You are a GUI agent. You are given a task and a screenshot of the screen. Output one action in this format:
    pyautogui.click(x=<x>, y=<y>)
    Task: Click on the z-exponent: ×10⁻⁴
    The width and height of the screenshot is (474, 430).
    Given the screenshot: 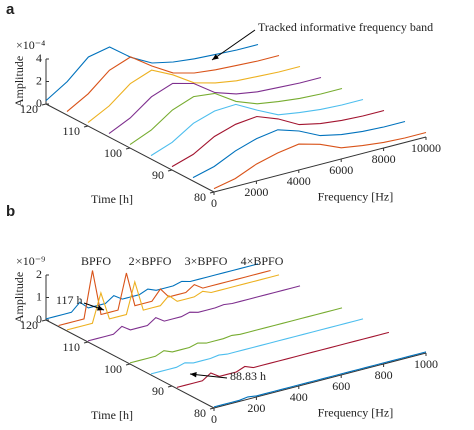 What is the action you would take?
    pyautogui.click(x=30, y=45)
    